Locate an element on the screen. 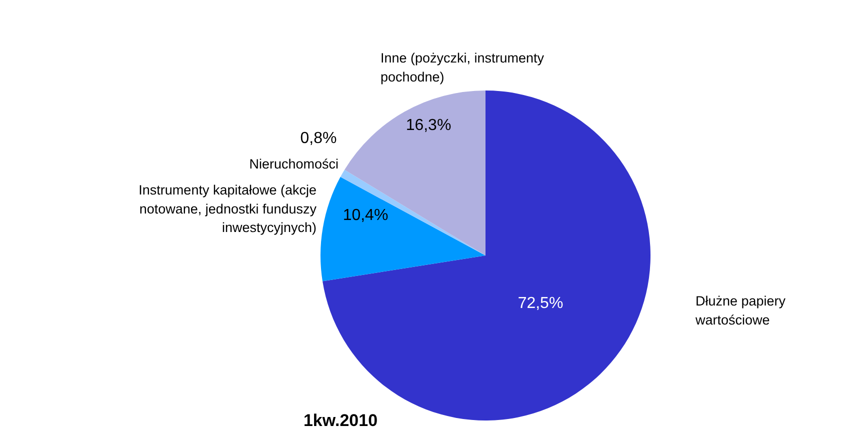 The image size is (841, 433). data-label: 10,4% is located at coordinates (365, 215).